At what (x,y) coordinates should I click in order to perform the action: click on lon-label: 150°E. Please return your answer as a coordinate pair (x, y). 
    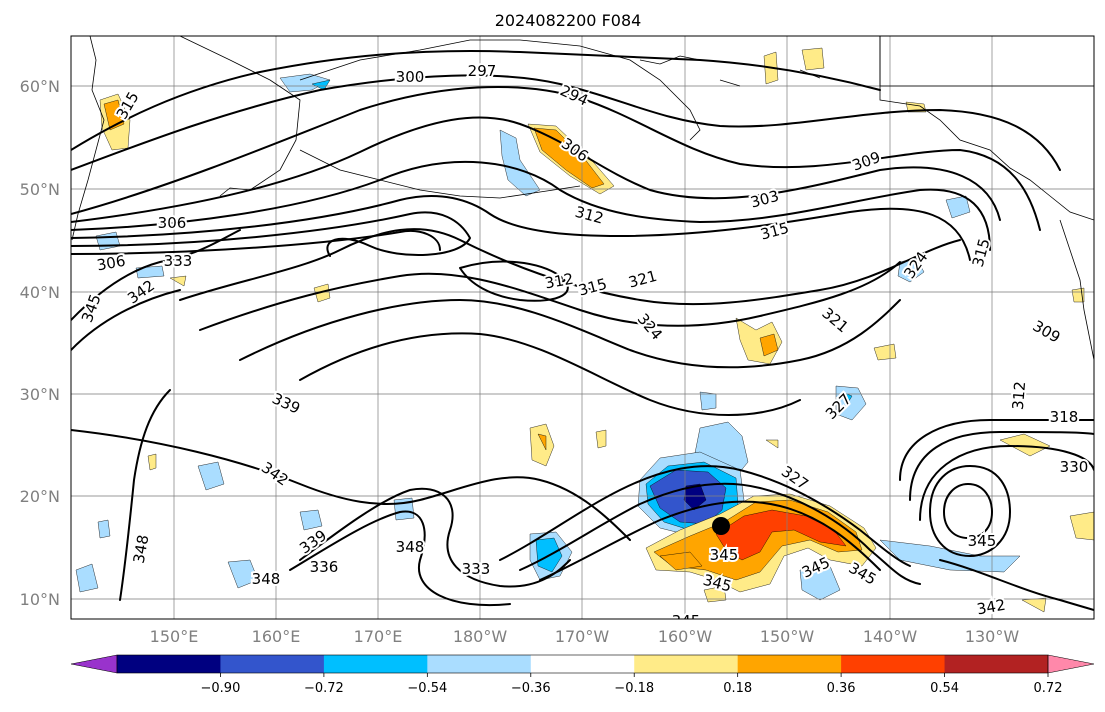
    Looking at the image, I should click on (174, 636).